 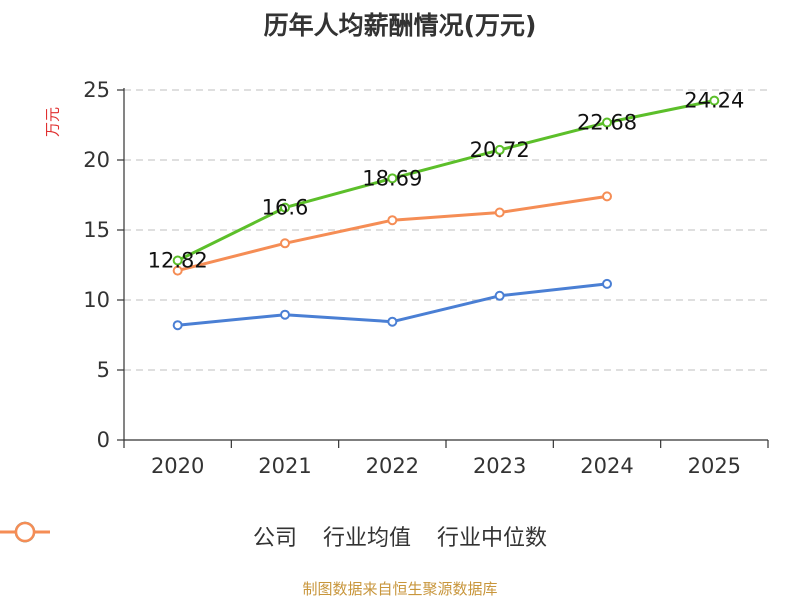 I want to click on legend-label-company: 公司, so click(x=274, y=538).